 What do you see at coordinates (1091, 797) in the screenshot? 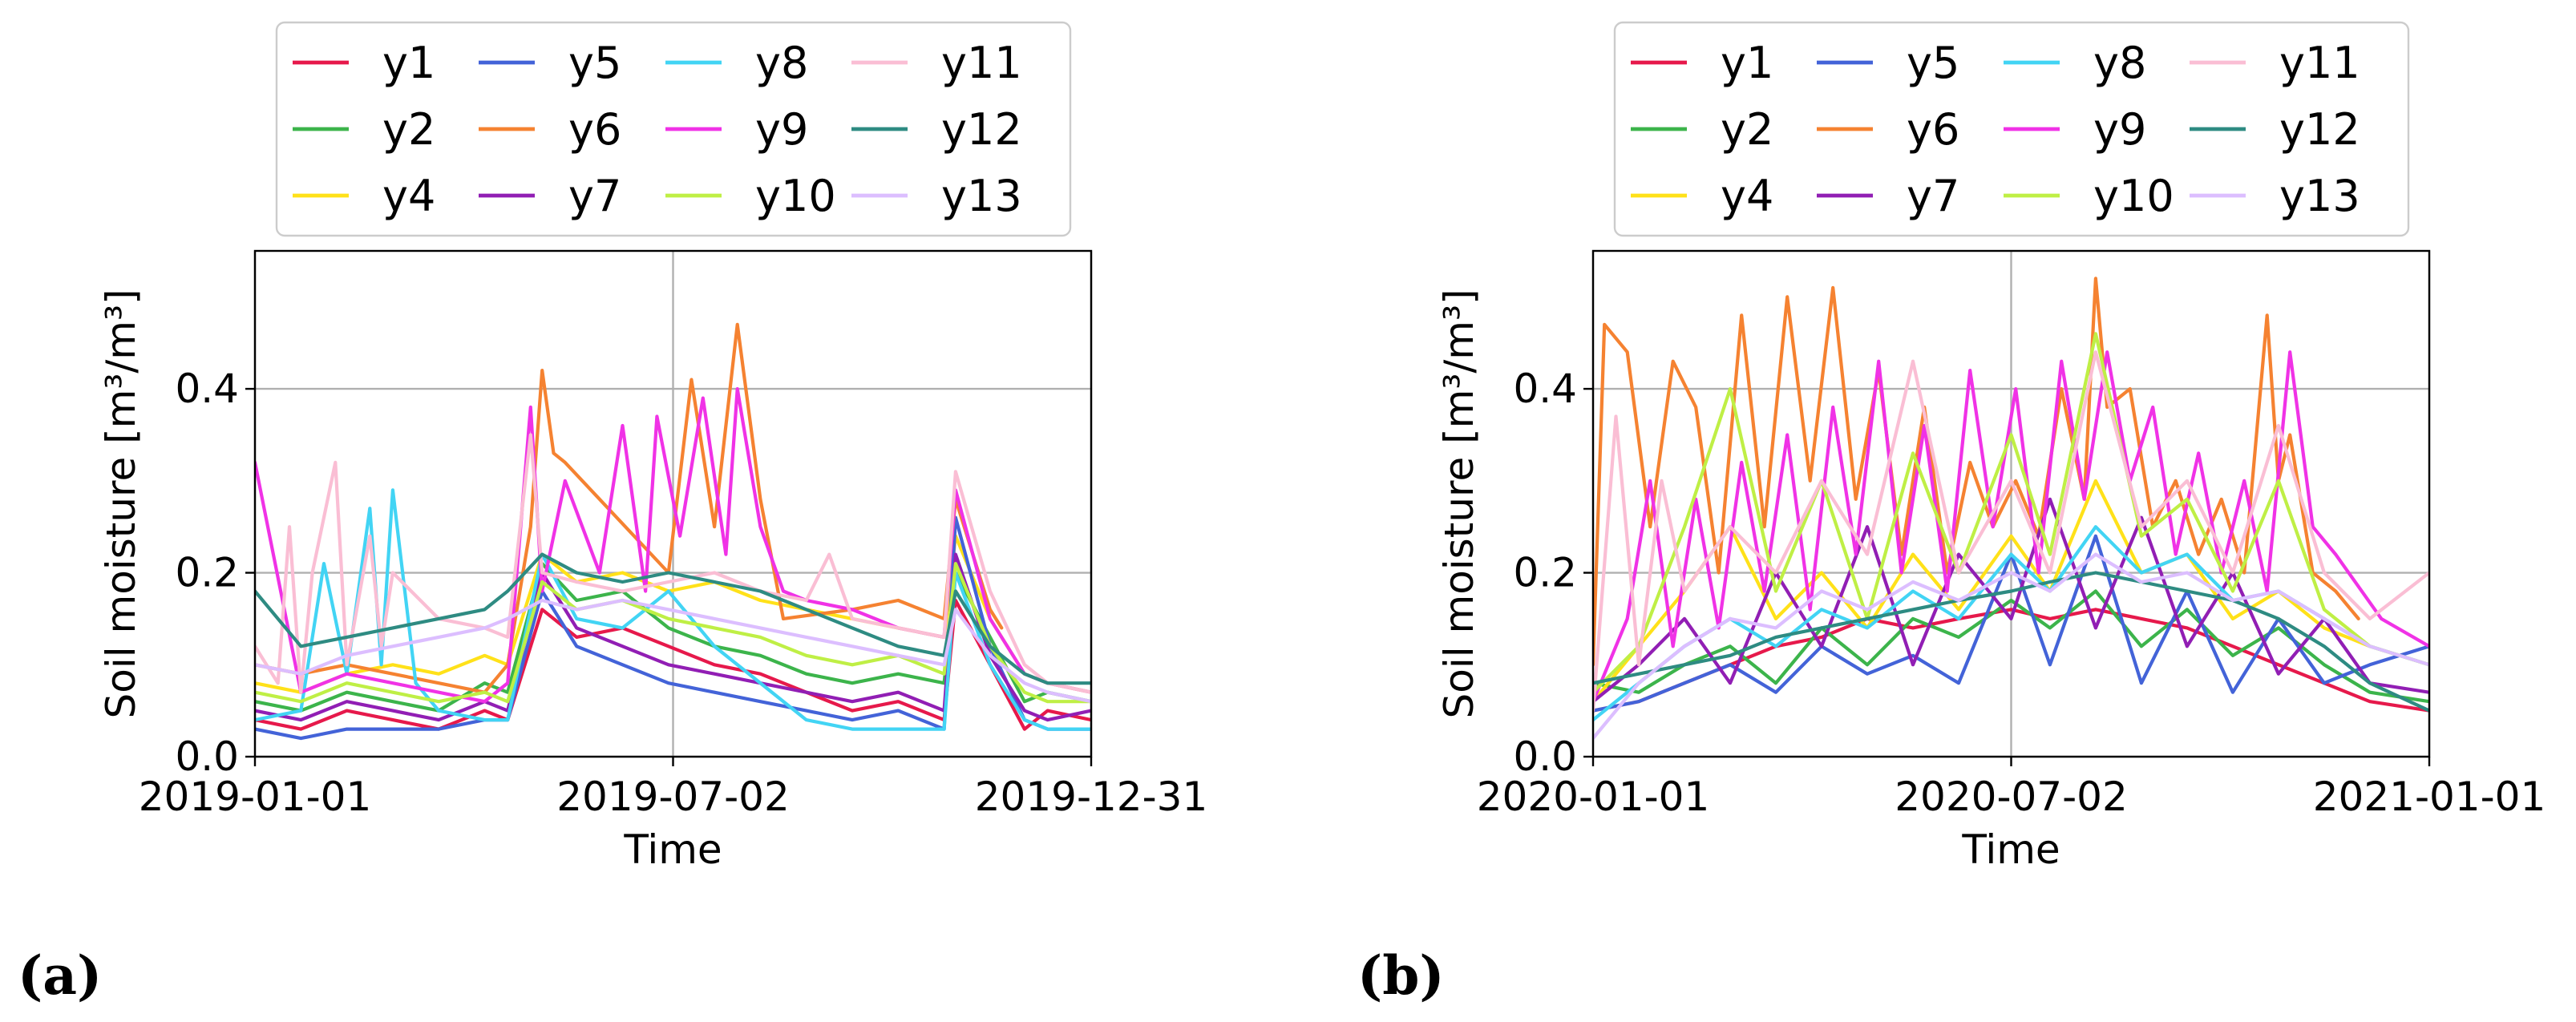
I see `x-tick-label: 2019-12-31` at bounding box center [1091, 797].